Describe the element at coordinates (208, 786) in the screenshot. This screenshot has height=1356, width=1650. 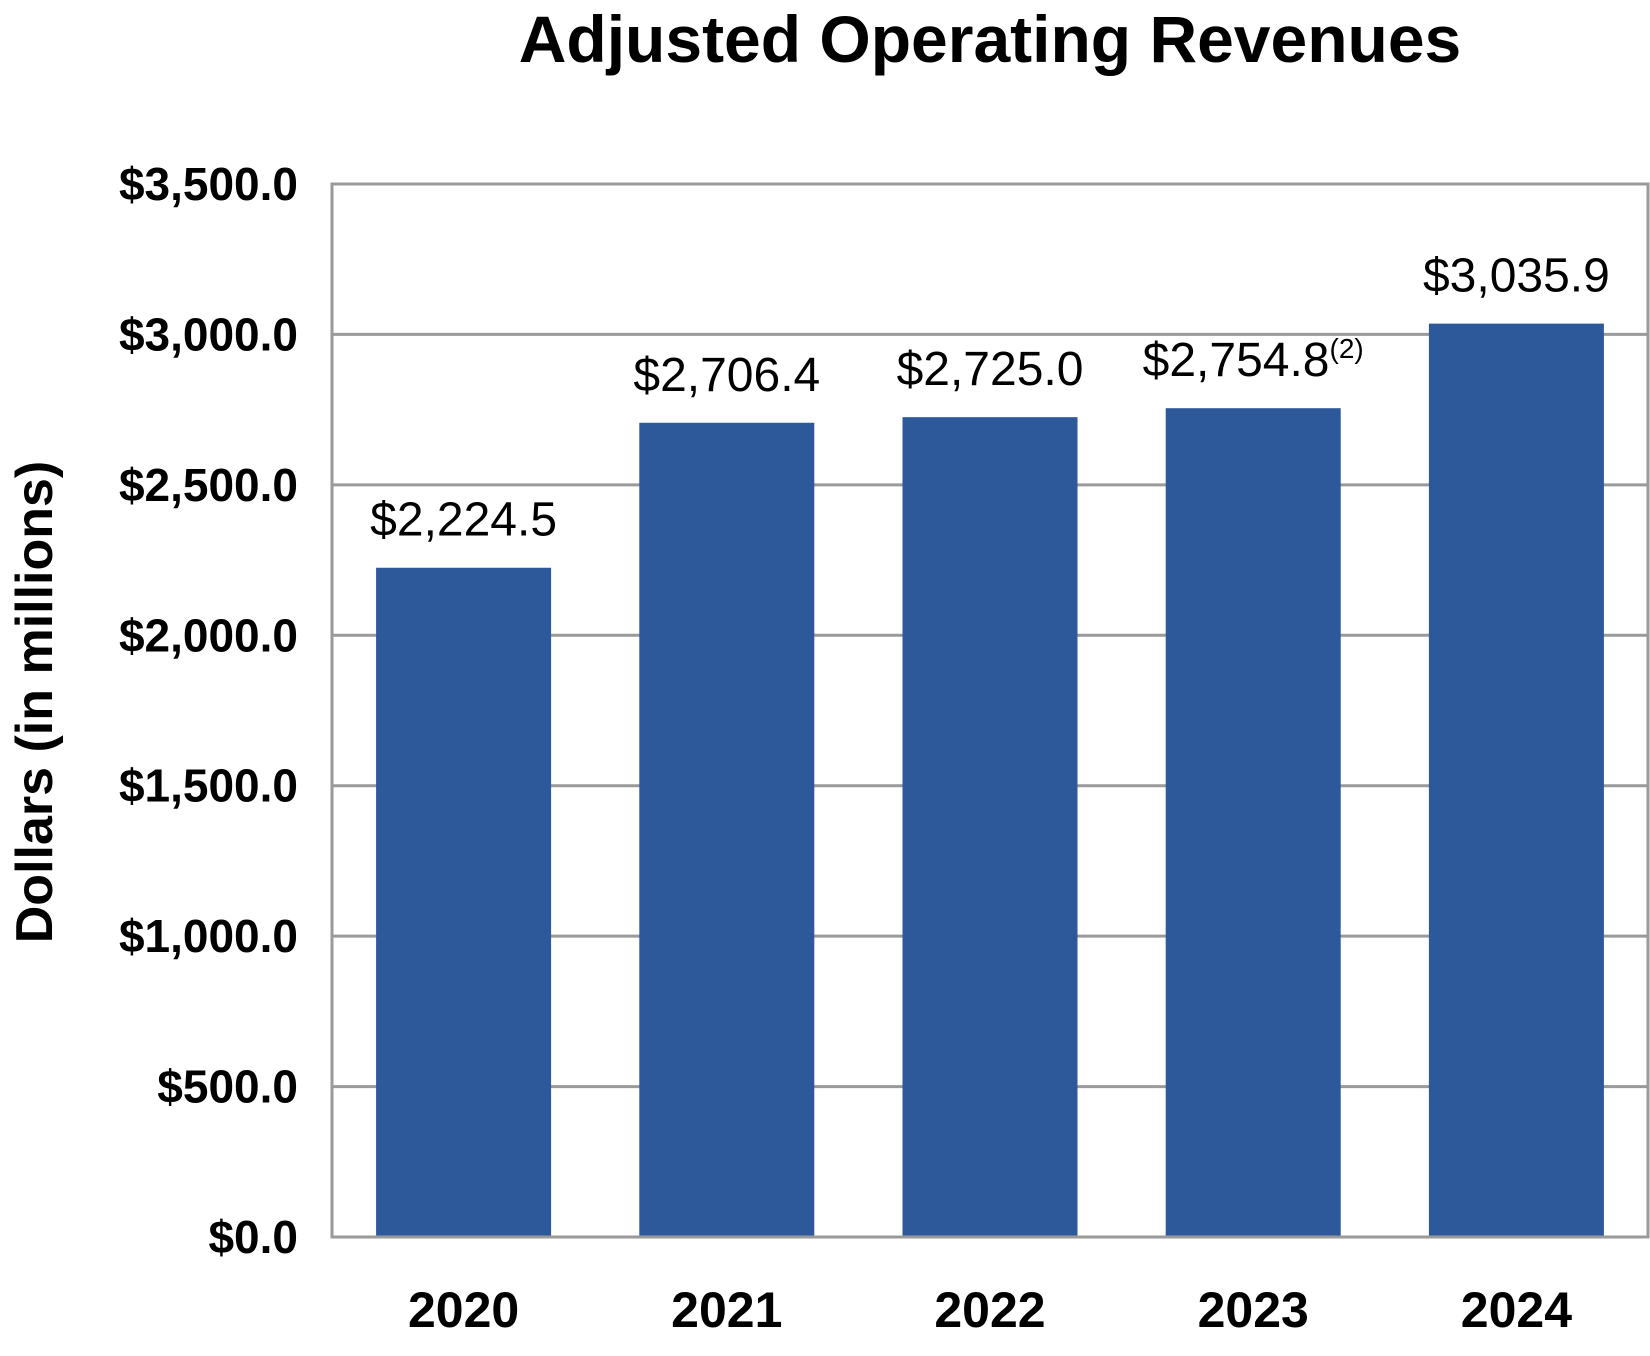
I see `y-tick-label: $1,500.0` at that location.